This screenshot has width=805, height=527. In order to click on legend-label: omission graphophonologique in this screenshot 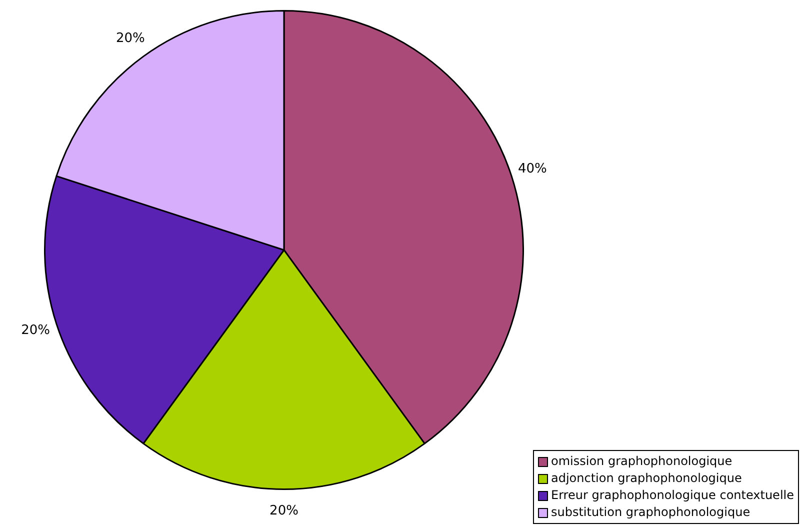, I will do `click(641, 461)`.